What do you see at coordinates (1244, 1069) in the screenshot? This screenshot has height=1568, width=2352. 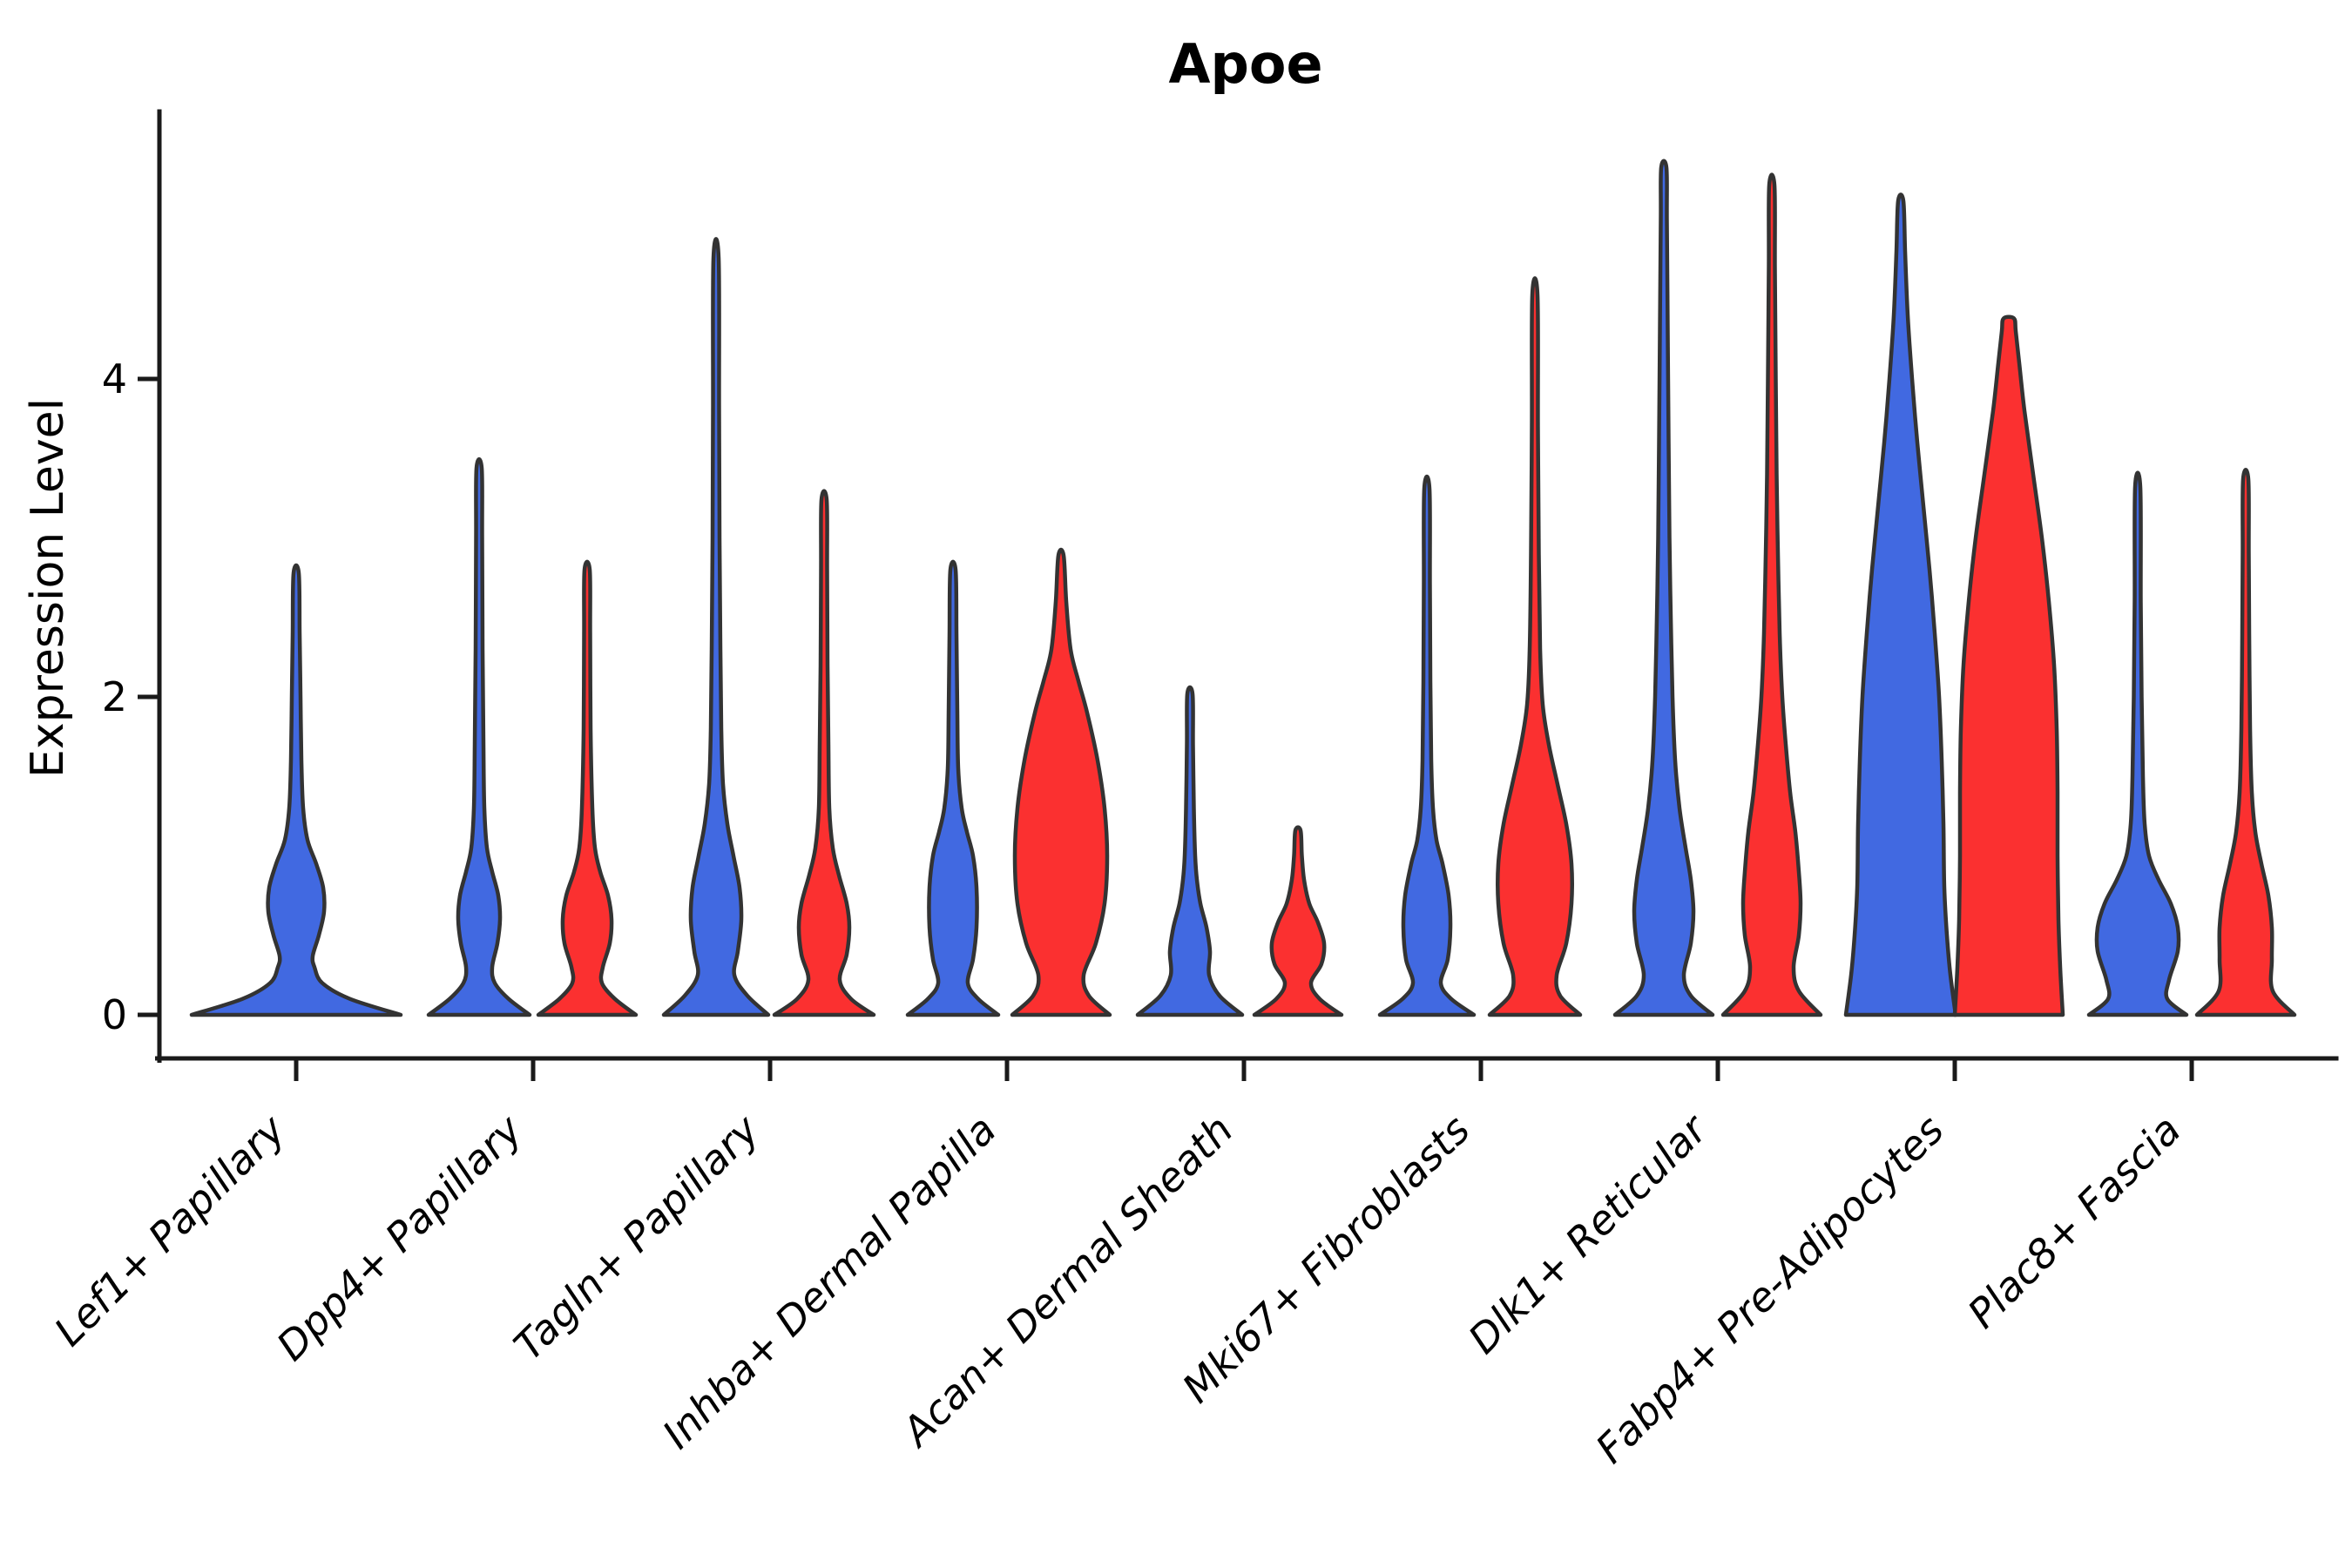 I see `x-axis-ticks` at bounding box center [1244, 1069].